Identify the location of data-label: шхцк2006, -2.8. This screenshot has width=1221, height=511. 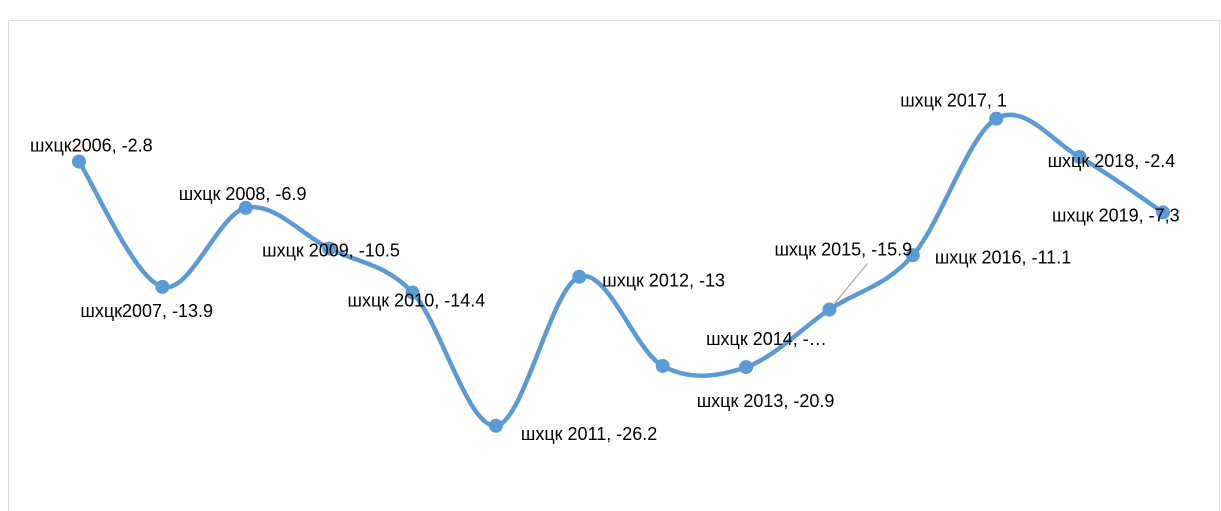
(91, 146).